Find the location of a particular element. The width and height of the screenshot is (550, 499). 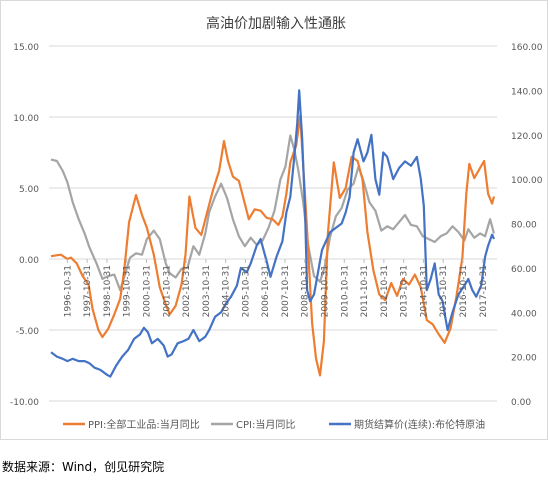

left-tick-label: -10.00 is located at coordinates (24, 403).